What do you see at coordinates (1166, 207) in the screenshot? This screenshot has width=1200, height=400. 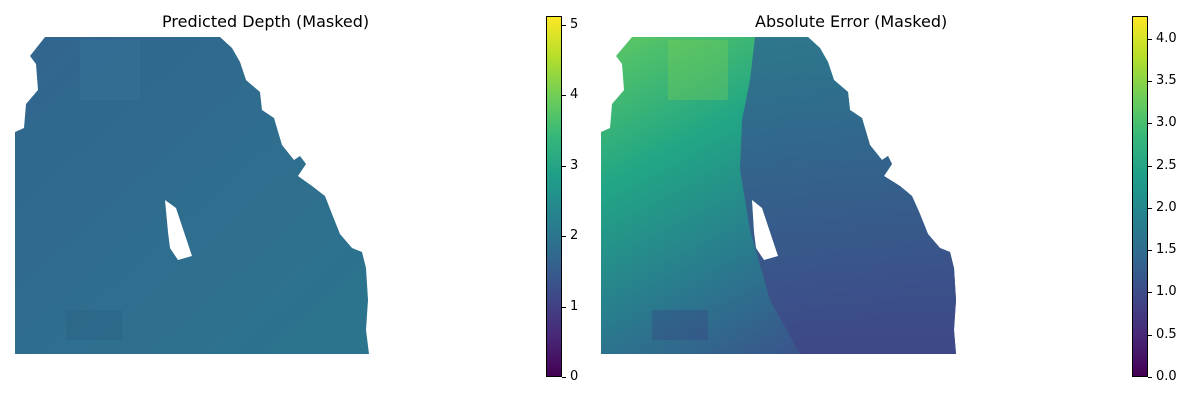 I see `colorbar-tick-label: 2.0` at bounding box center [1166, 207].